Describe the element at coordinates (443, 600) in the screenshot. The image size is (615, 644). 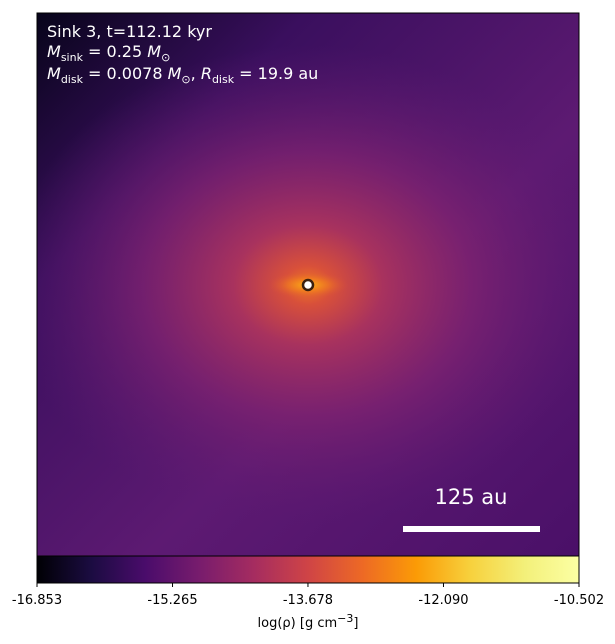
I see `colorbar-tick-label: -12.090` at that location.